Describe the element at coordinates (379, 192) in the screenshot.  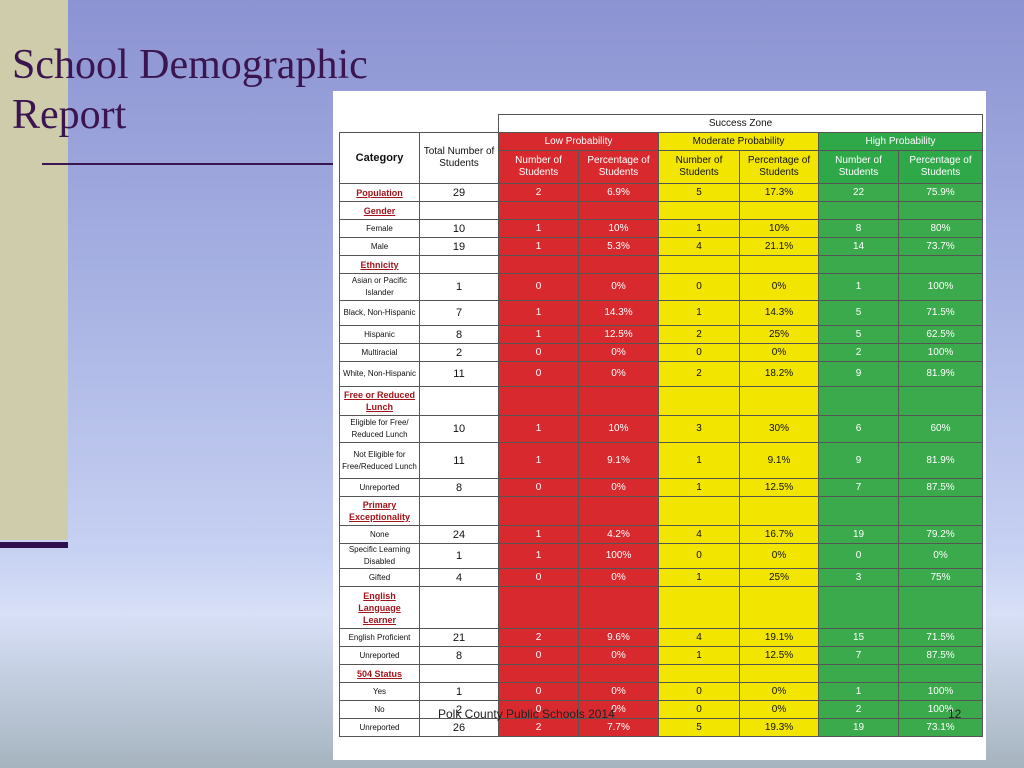
I see `section-category-cell: Population` at that location.